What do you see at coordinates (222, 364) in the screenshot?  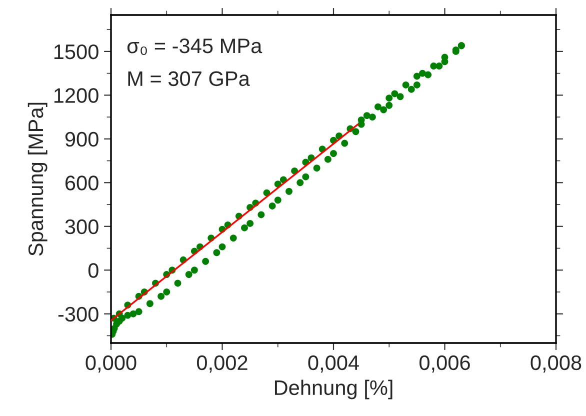 I see `x-tick-label: 0,002` at bounding box center [222, 364].